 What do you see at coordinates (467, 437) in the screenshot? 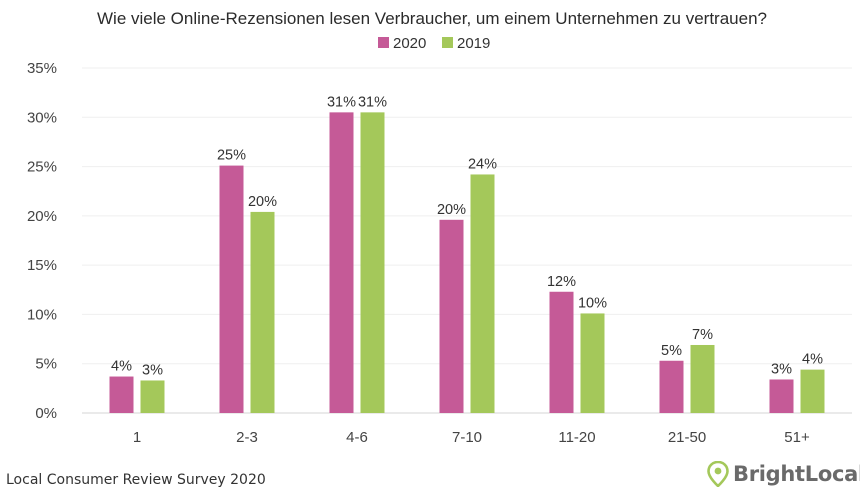
I see `x-tick-label: 7-10` at bounding box center [467, 437].